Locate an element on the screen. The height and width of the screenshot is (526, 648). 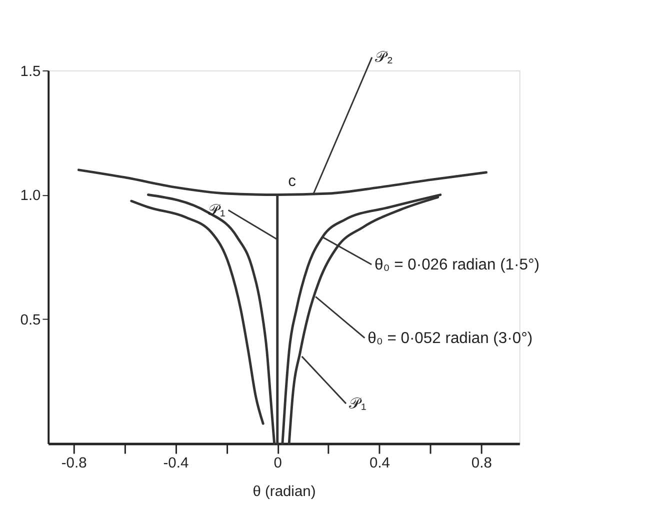
x-tick-label: 0 is located at coordinates (278, 464).